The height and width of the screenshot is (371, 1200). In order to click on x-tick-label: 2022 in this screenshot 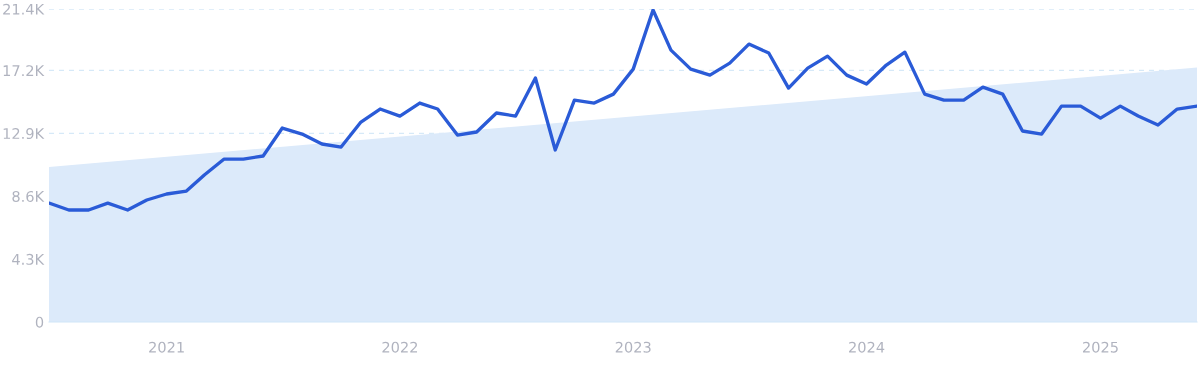, I will do `click(400, 347)`.